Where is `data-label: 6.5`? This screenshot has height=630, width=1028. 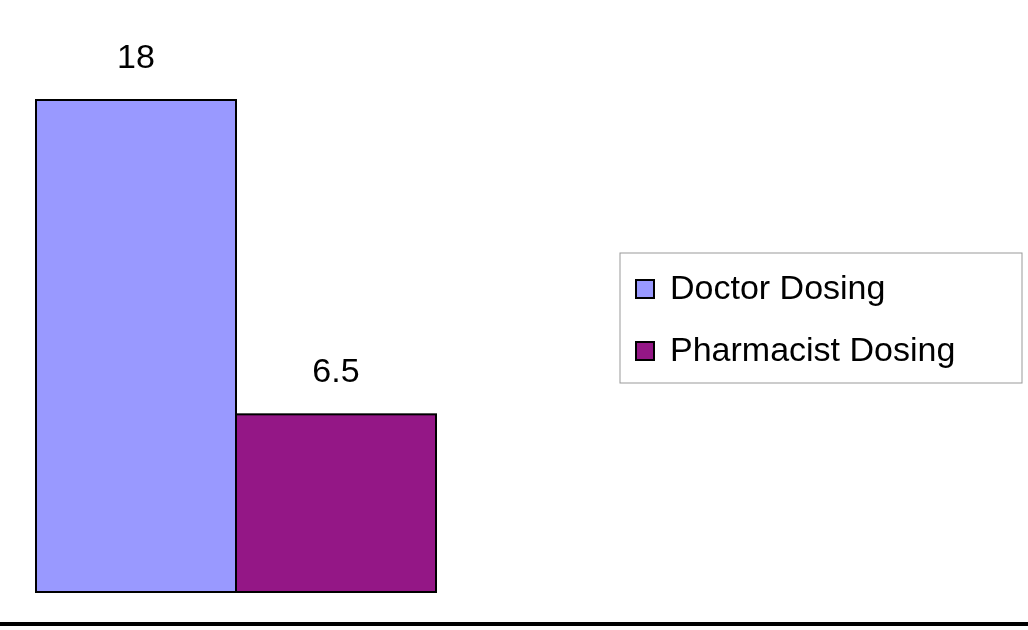
data-label: 6.5 is located at coordinates (336, 370).